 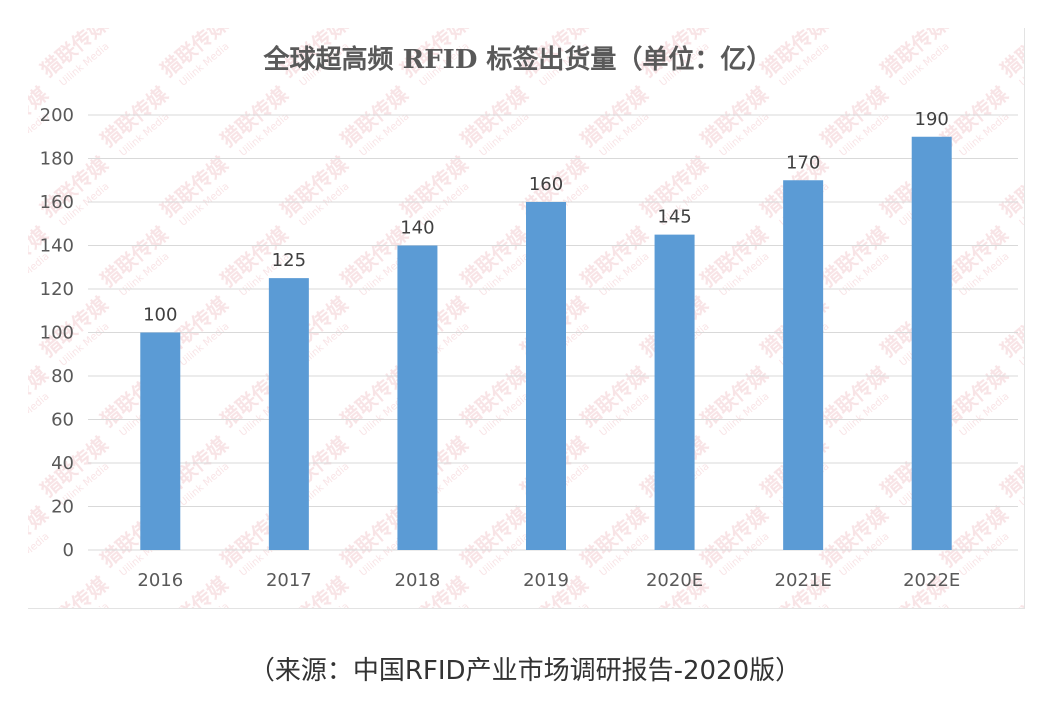 What do you see at coordinates (932, 119) in the screenshot?
I see `data-label-2022E: 190` at bounding box center [932, 119].